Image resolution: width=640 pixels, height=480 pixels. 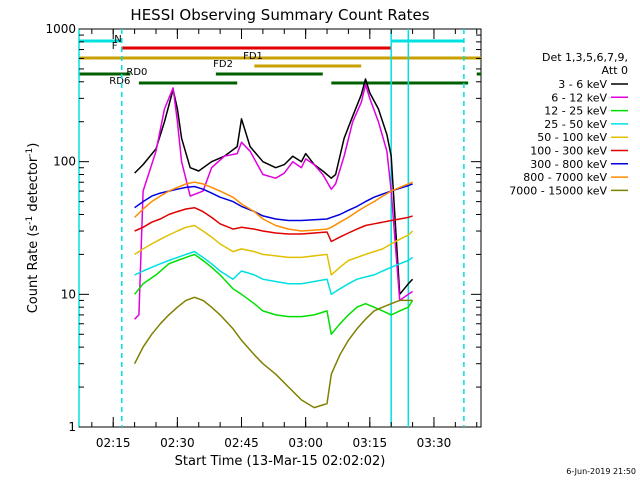 I want to click on legend-label-7: 800 - 7000 keV, so click(x=565, y=177).